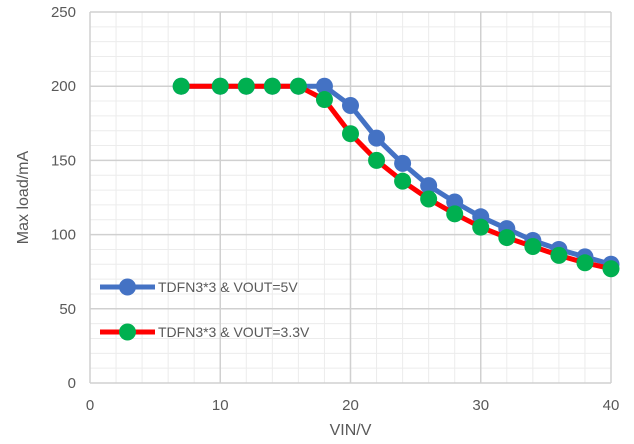 This screenshot has height=444, width=634. I want to click on x-tick-label: 10, so click(220, 405).